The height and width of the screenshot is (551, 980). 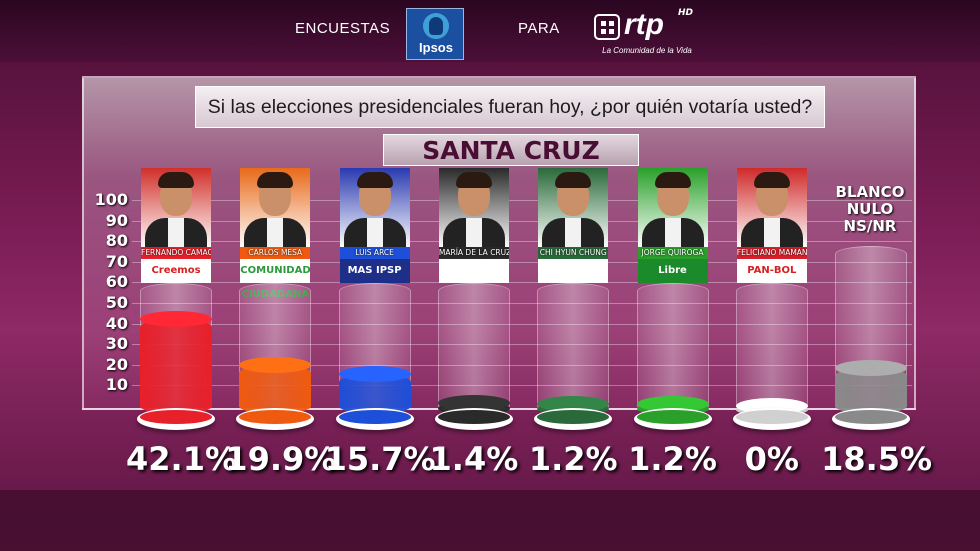 I want to click on reflective-floor, so click(x=490, y=520).